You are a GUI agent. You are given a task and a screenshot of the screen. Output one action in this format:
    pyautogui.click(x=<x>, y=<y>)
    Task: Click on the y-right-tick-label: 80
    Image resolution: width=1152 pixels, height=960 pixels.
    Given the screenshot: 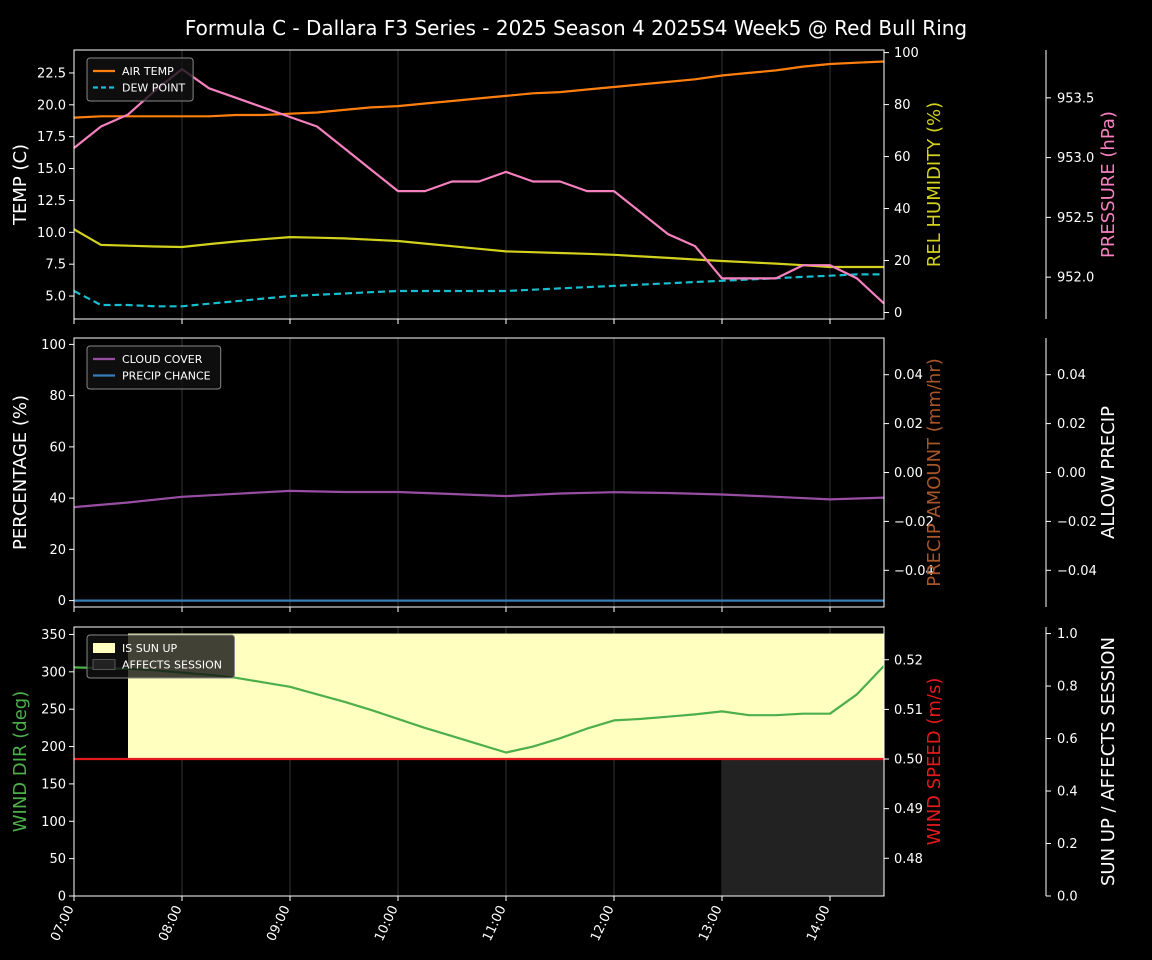 What is the action you would take?
    pyautogui.click(x=902, y=105)
    